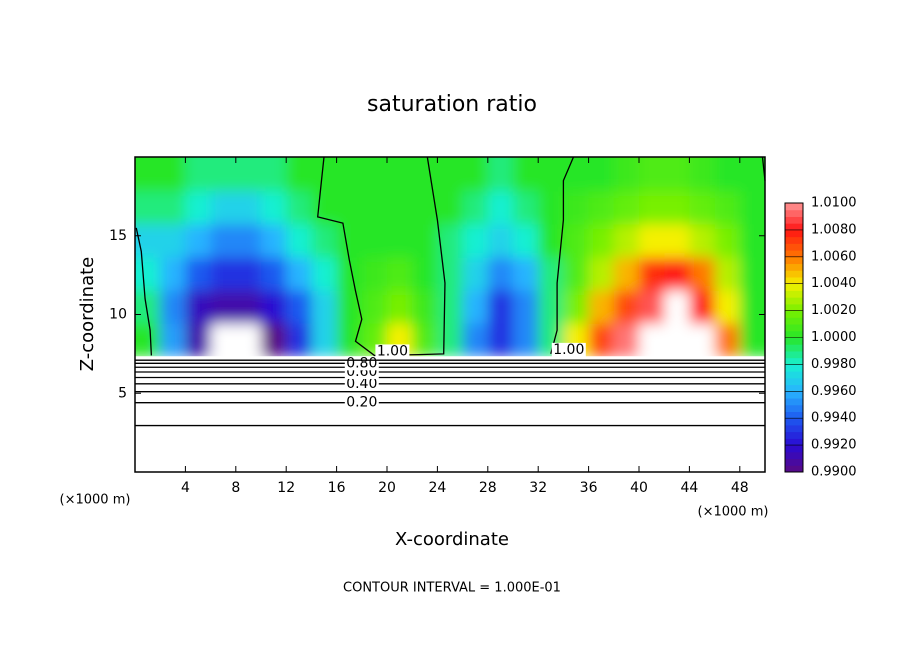 This screenshot has height=654, width=904. Describe the element at coordinates (452, 539) in the screenshot. I see `x-axis-label: X-coordinate` at that location.